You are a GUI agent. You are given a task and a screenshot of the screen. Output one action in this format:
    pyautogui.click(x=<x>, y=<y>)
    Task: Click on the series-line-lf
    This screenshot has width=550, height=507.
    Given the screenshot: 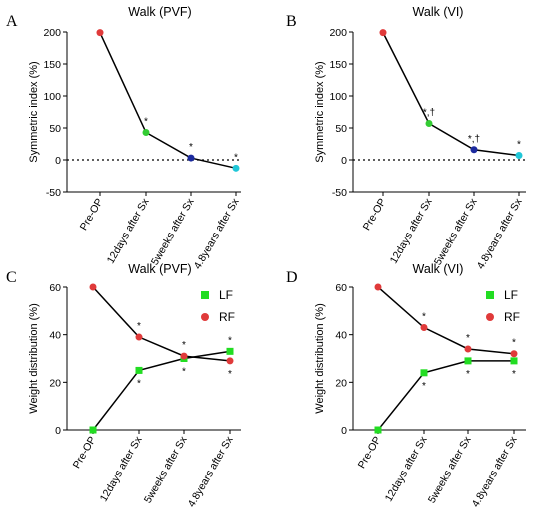 What is the action you would take?
    pyautogui.click(x=445, y=395)
    